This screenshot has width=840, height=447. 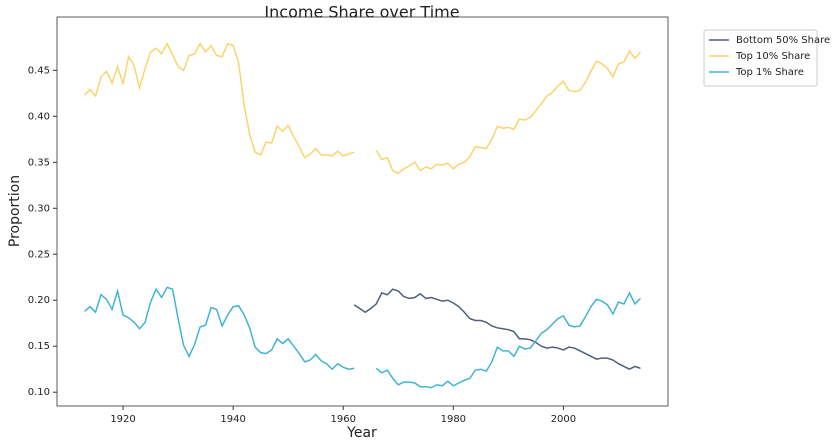 What do you see at coordinates (232, 419) in the screenshot?
I see `x-tick-label: 1940` at bounding box center [232, 419].